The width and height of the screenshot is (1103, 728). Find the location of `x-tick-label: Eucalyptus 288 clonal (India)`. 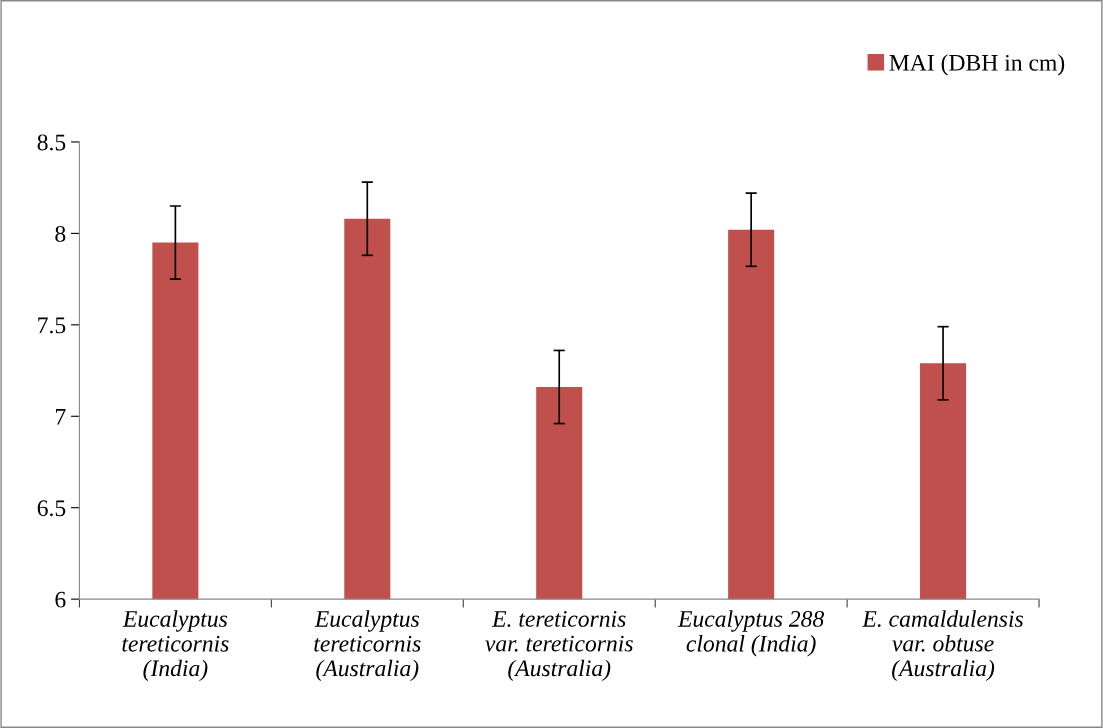

x-tick-label: Eucalyptus 288 clonal (India) is located at coordinates (750, 633).